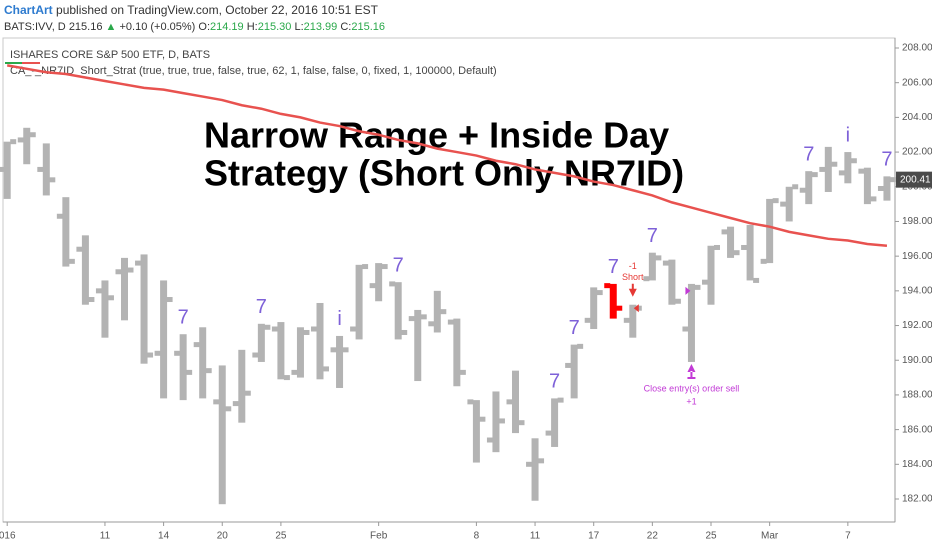  What do you see at coordinates (110, 55) in the screenshot?
I see `chart-title: ISHARES CORE S&P 500 ETF, D, BATS` at bounding box center [110, 55].